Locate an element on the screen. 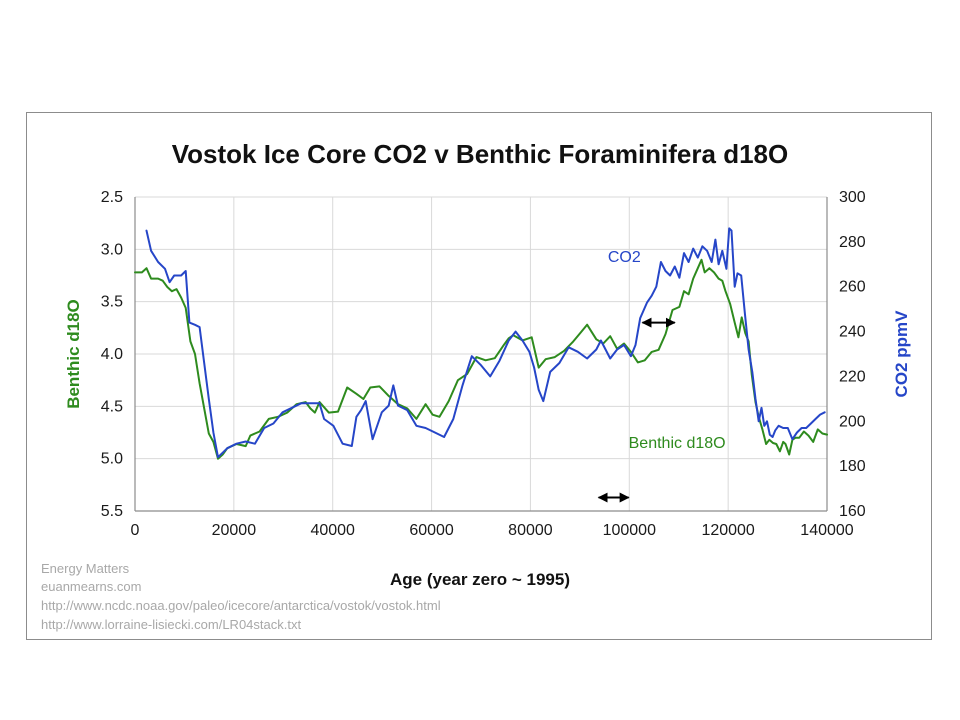 This screenshot has width=960, height=720. x-tick-label: 100000 is located at coordinates (629, 530).